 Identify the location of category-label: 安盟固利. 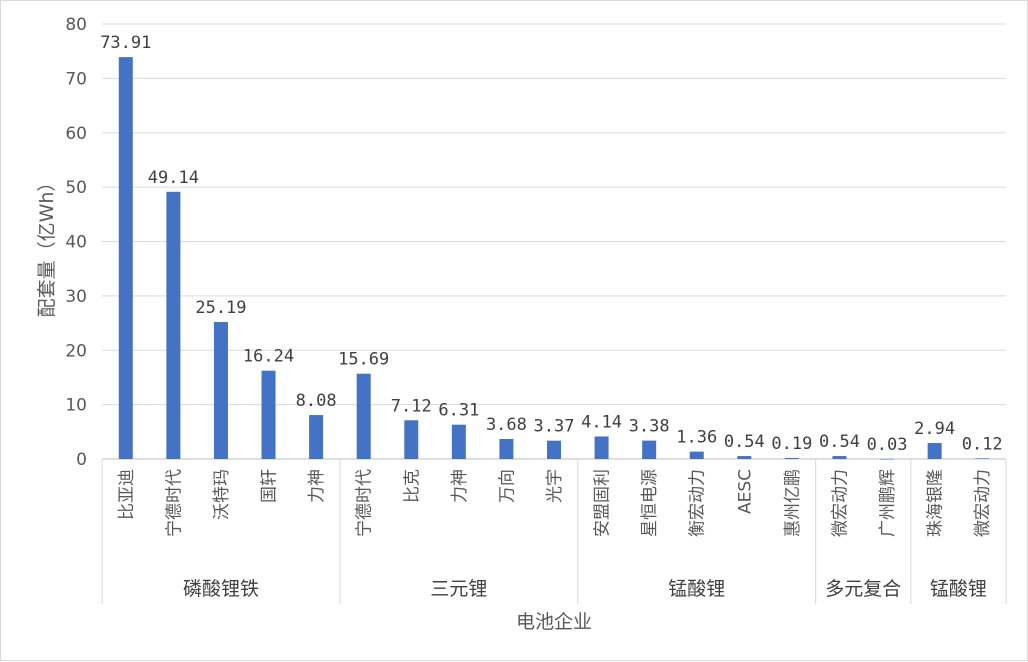
(603, 503).